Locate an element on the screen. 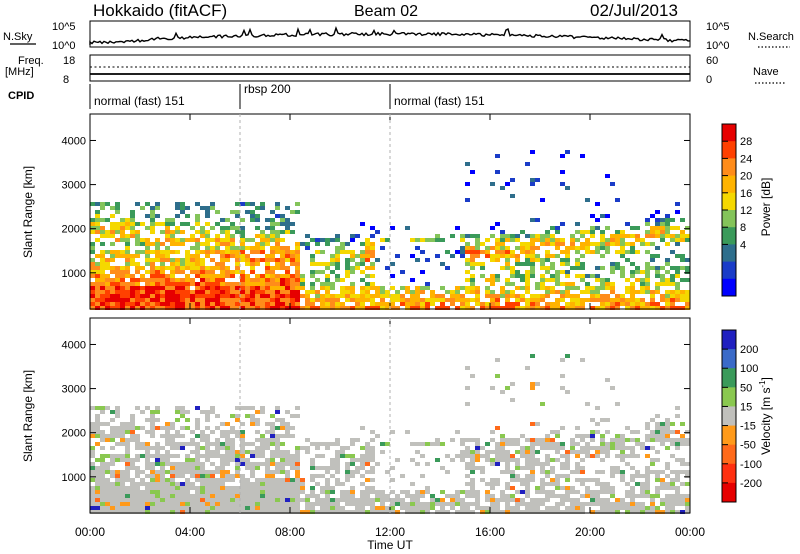  colorbar-tick-label: 28 is located at coordinates (746, 142).